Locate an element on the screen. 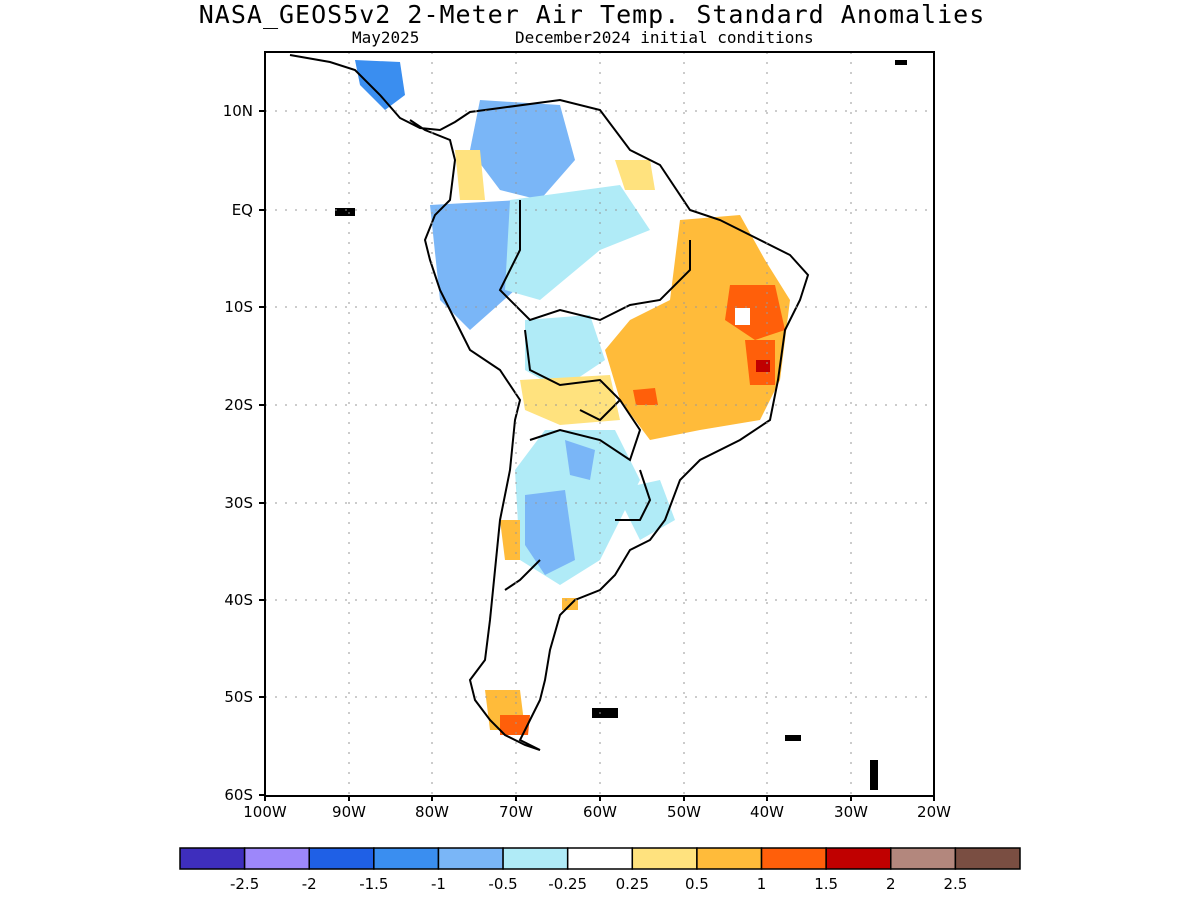 The height and width of the screenshot is (900, 1200). colorbar-labels: -2.5 -2 -1.5 -1 -0.5 -0.25 0.25 0.5 1 1.5 2 2.5 is located at coordinates (598, 884).